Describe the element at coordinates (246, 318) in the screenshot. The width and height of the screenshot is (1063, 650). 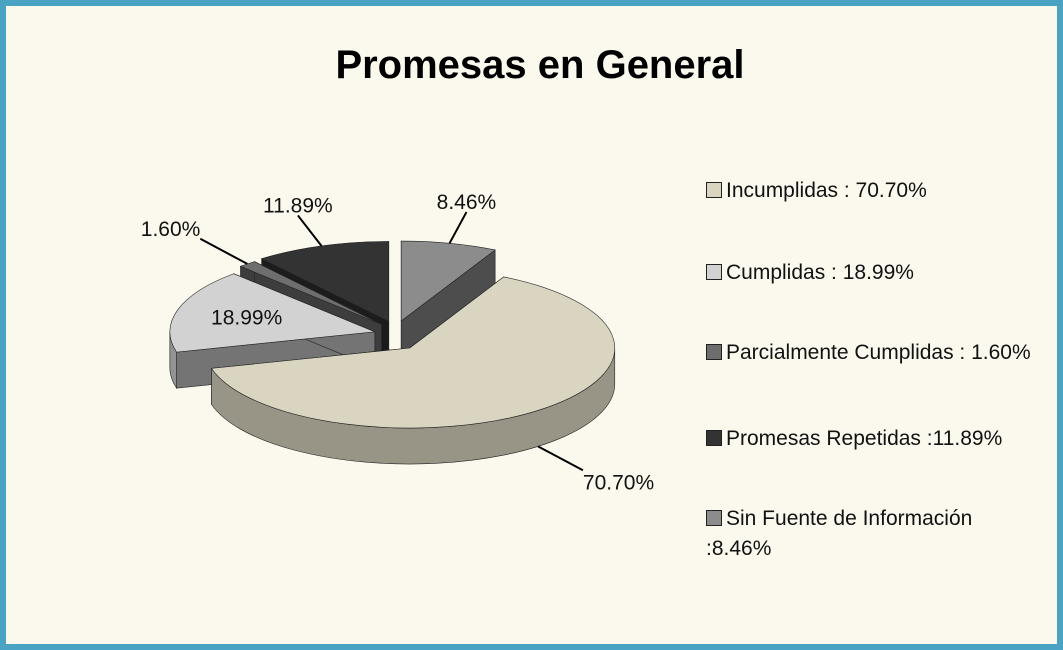
I see `data-label: 18.99%` at that location.